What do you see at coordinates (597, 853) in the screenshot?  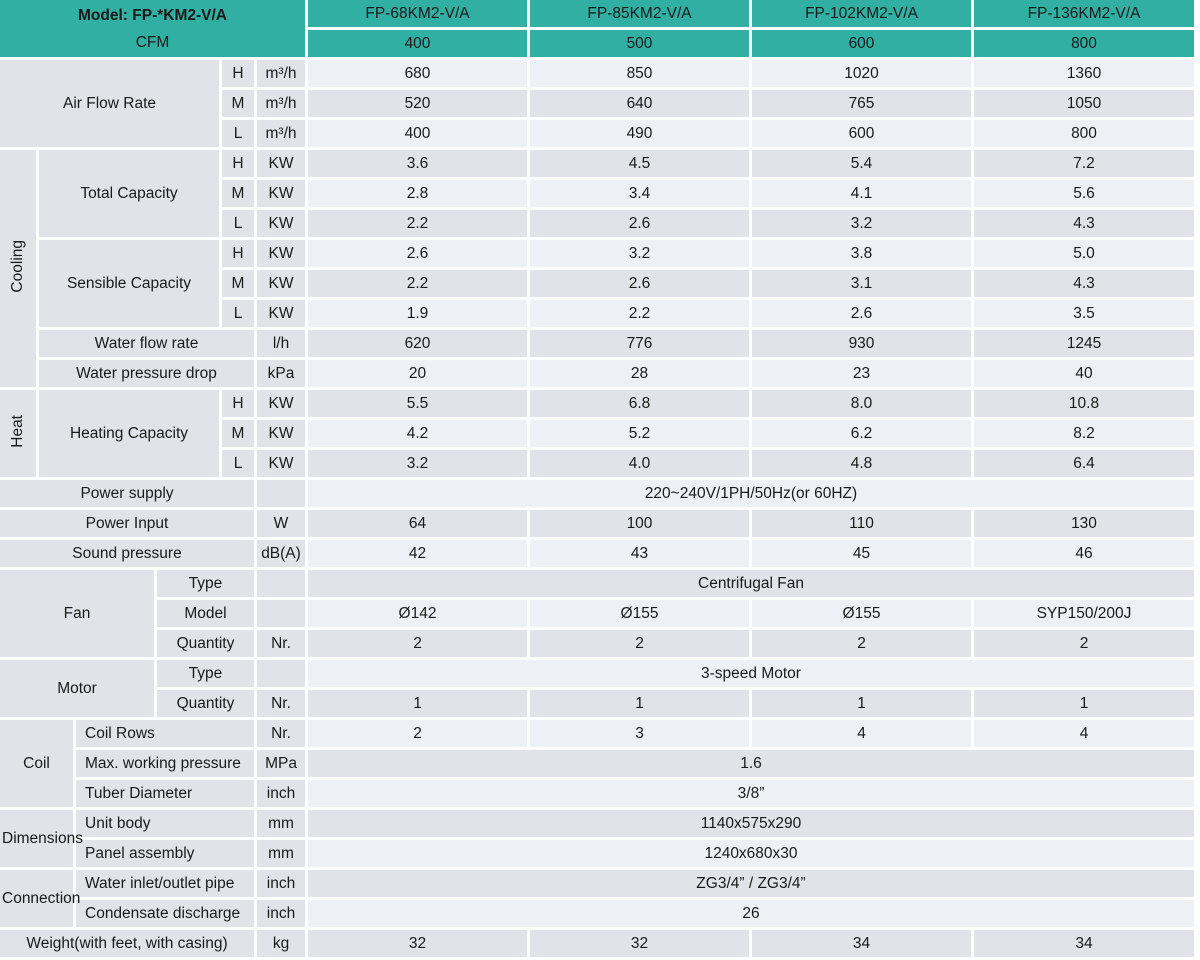 I see `table-row: Panel assembly mm 1240x680x30` at bounding box center [597, 853].